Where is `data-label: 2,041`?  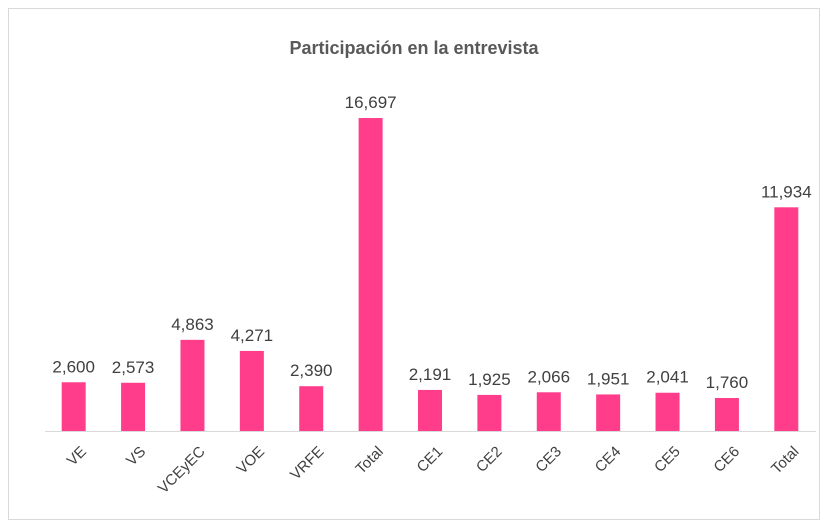 data-label: 2,041 is located at coordinates (667, 377).